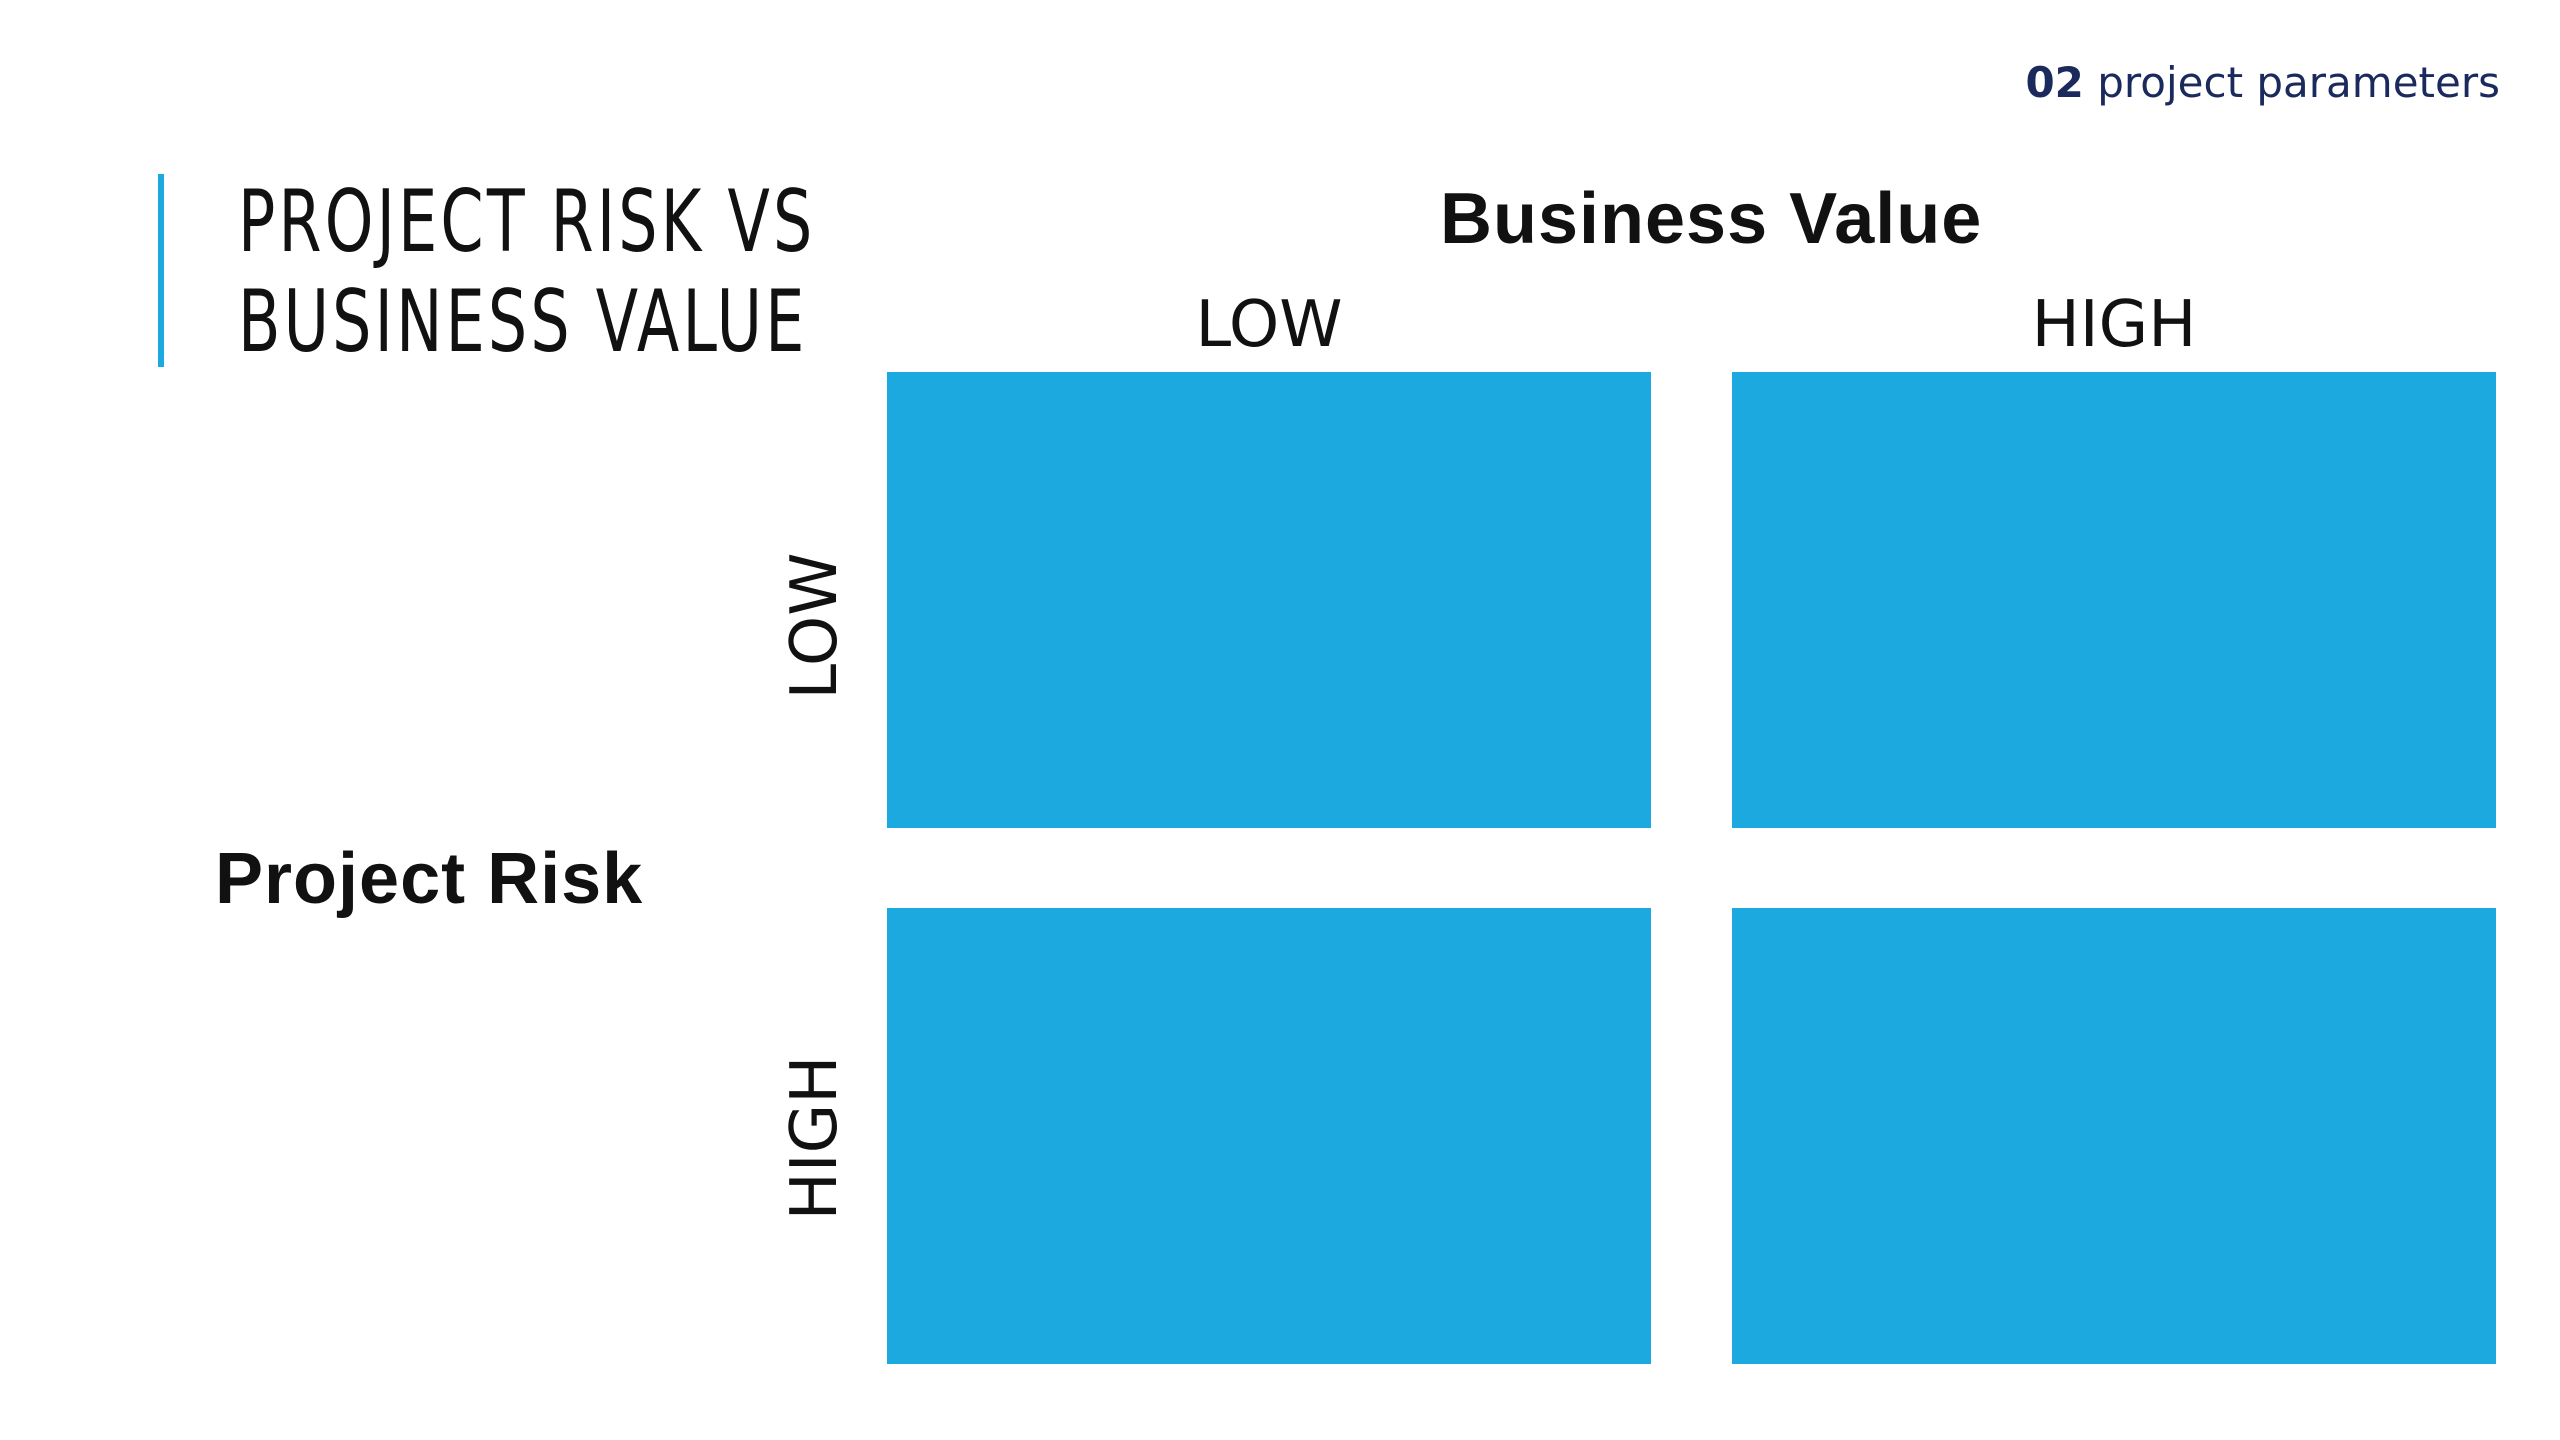  What do you see at coordinates (1711, 219) in the screenshot?
I see `x-axis-title: Business Value` at bounding box center [1711, 219].